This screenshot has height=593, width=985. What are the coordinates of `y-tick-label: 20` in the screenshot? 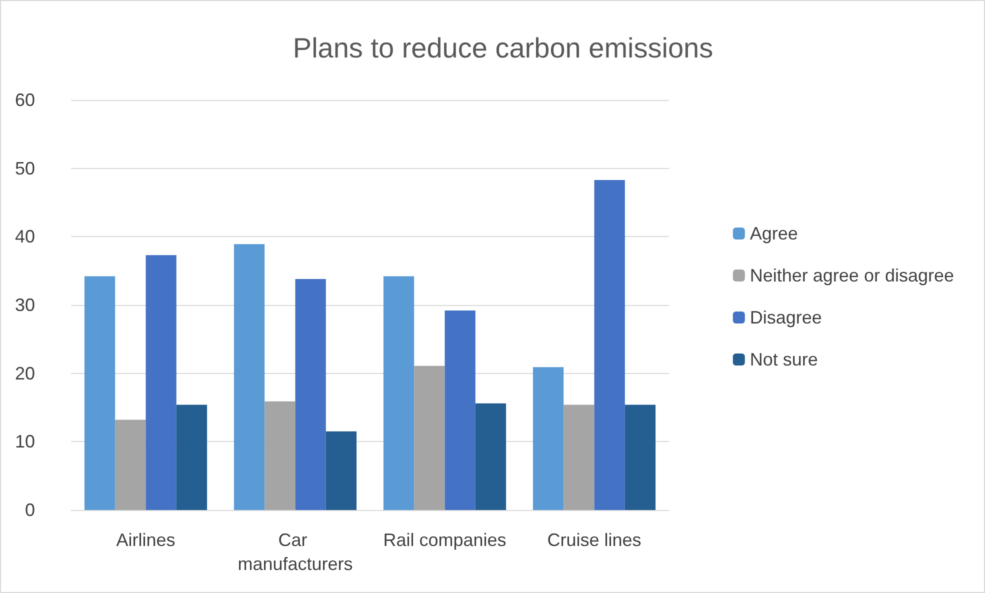 It's located at (24, 373).